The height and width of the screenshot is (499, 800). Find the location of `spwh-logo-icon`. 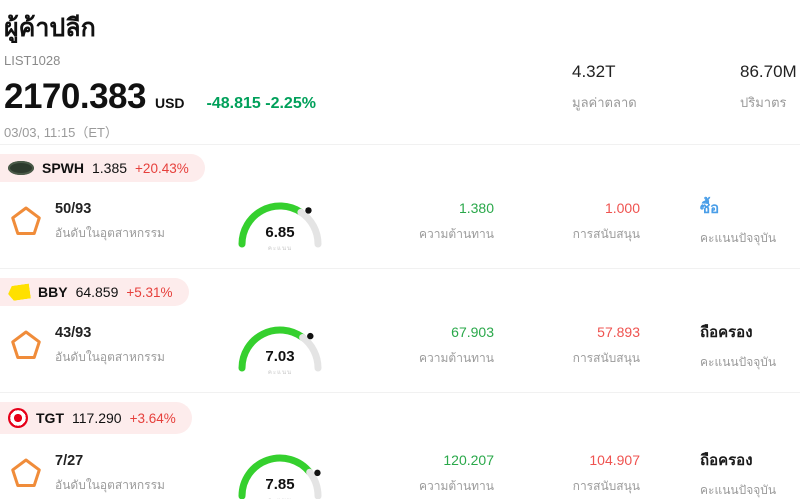

spwh-logo-icon is located at coordinates (21, 168).